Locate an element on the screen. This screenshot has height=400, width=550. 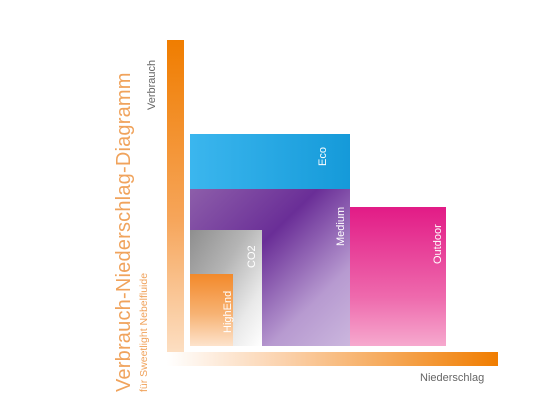
x-axis-label: Niederschlag is located at coordinates (452, 378).